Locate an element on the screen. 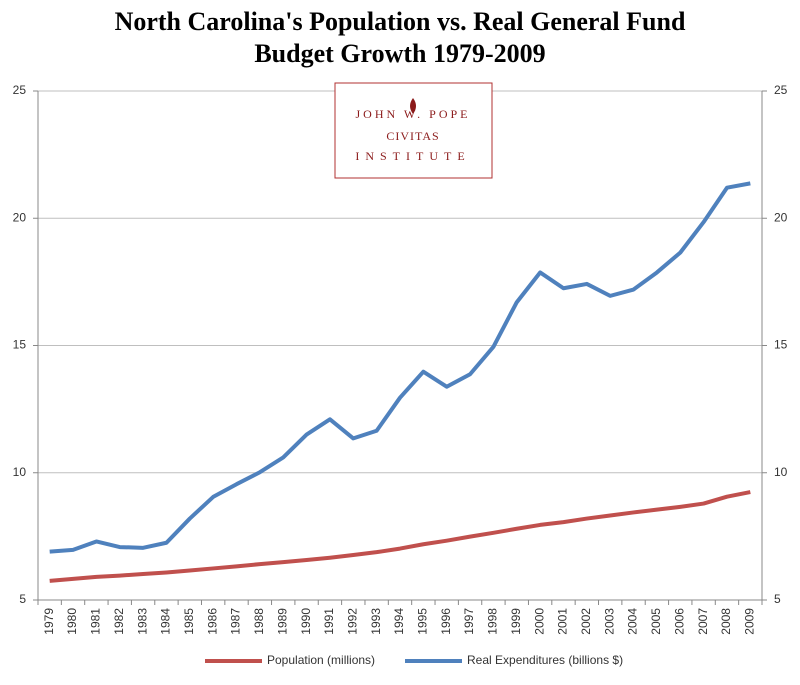 The width and height of the screenshot is (800, 685). x-tick-label: 1990 is located at coordinates (306, 621).